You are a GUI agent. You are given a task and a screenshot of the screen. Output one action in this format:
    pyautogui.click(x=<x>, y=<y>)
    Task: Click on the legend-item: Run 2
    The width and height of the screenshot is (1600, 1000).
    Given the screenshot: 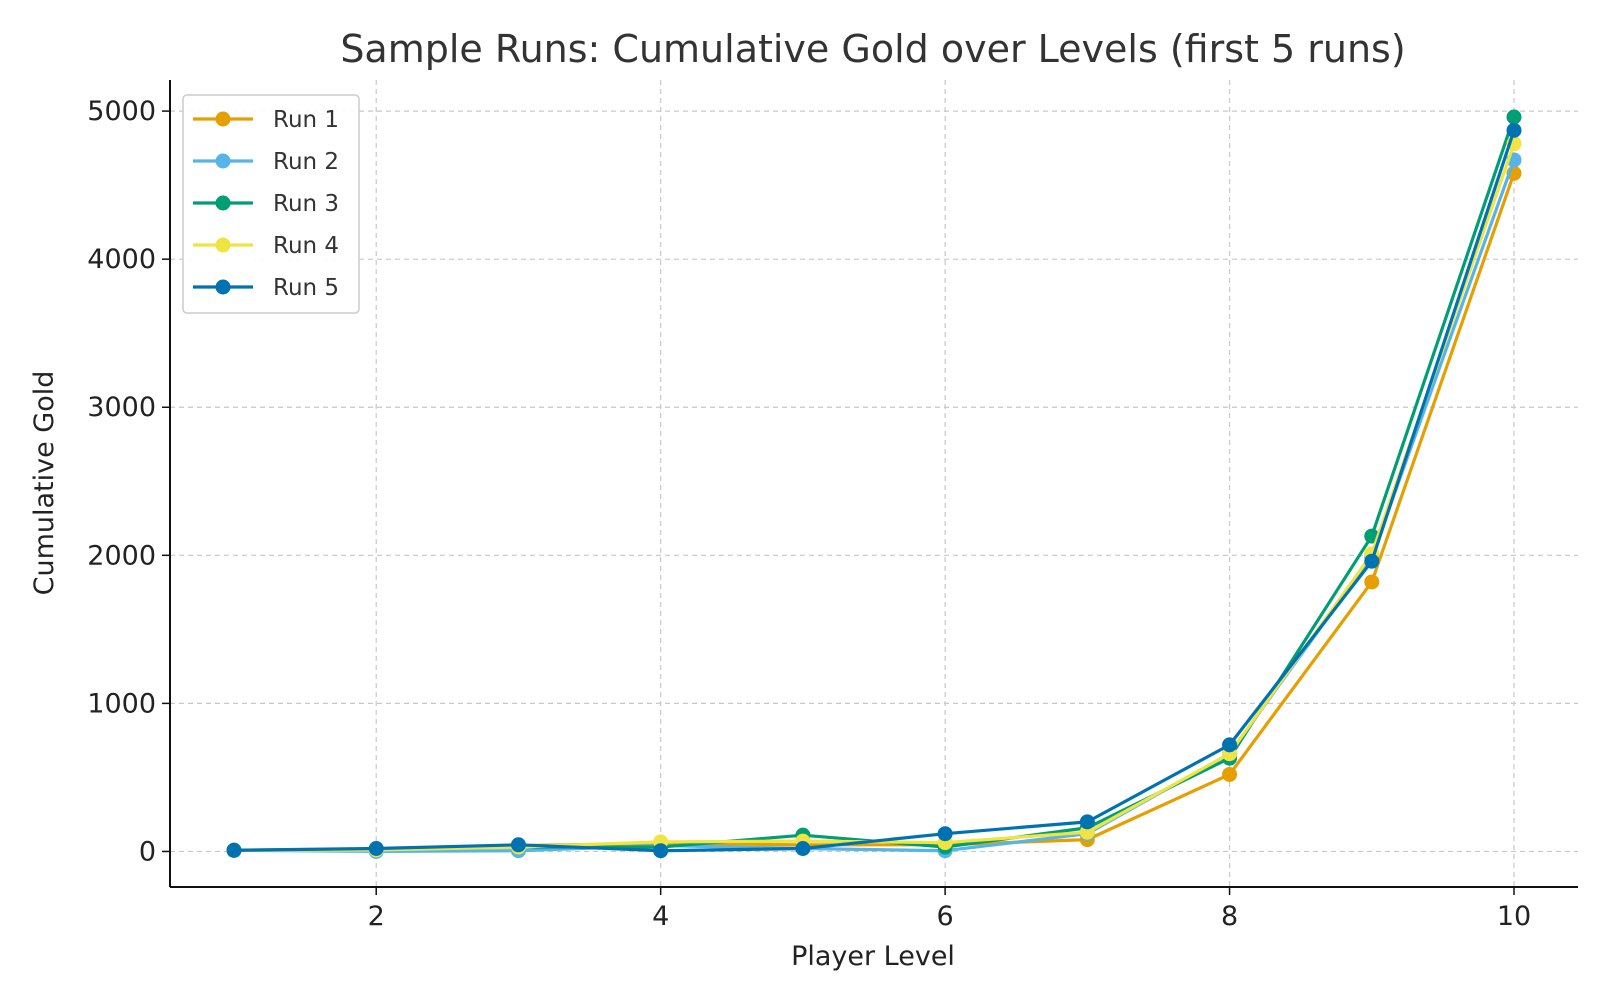 What is the action you would take?
    pyautogui.click(x=266, y=162)
    